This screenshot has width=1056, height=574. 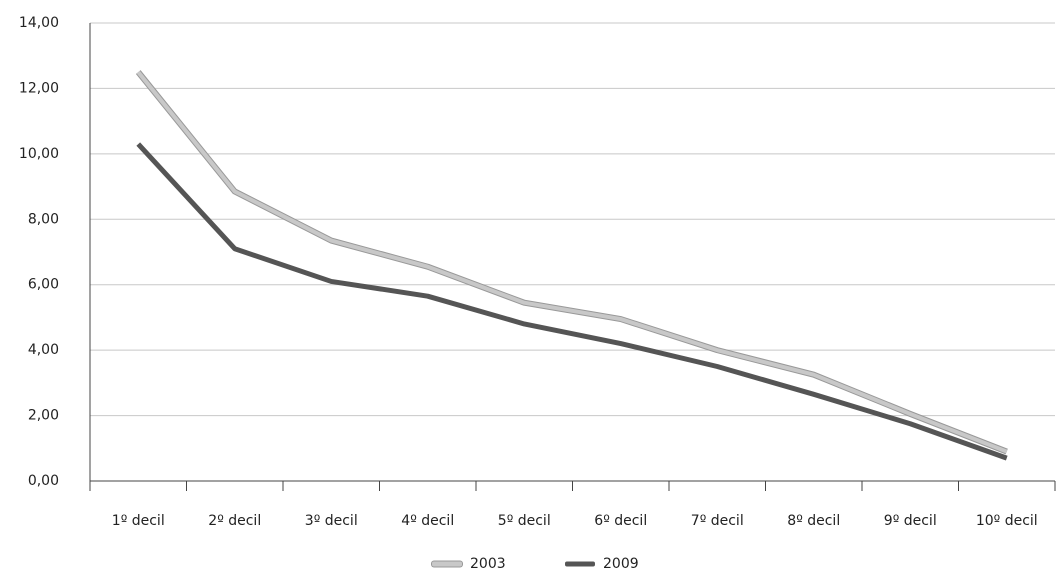 I want to click on x-tick-label: 2º decil, so click(x=234, y=521).